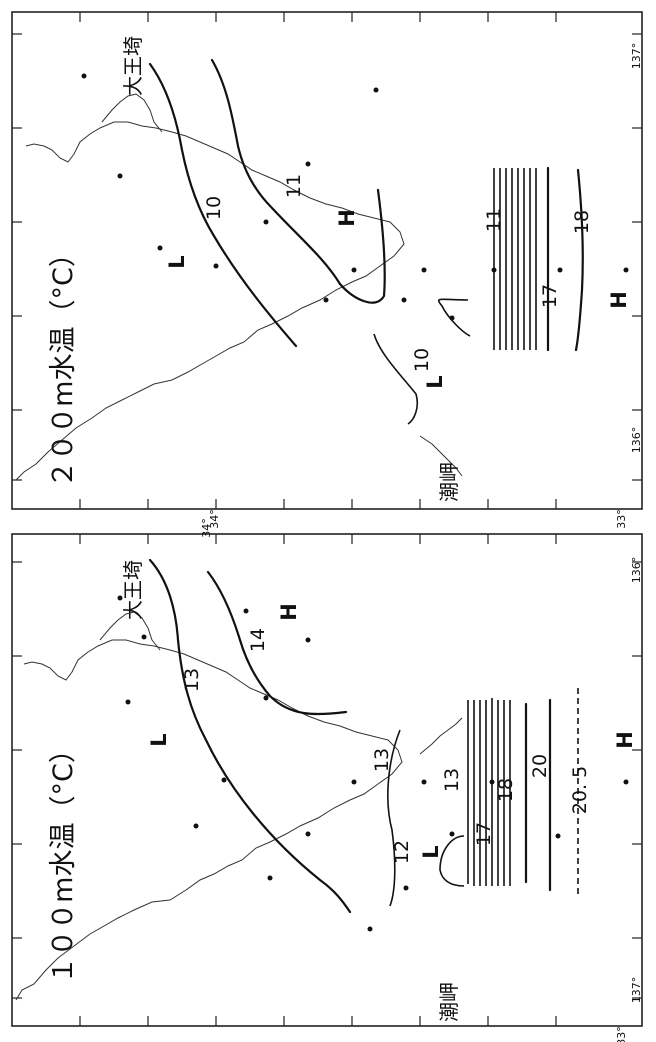  What do you see at coordinates (281, 683) in the screenshot?
I see `coastline-inlets` at bounding box center [281, 683].